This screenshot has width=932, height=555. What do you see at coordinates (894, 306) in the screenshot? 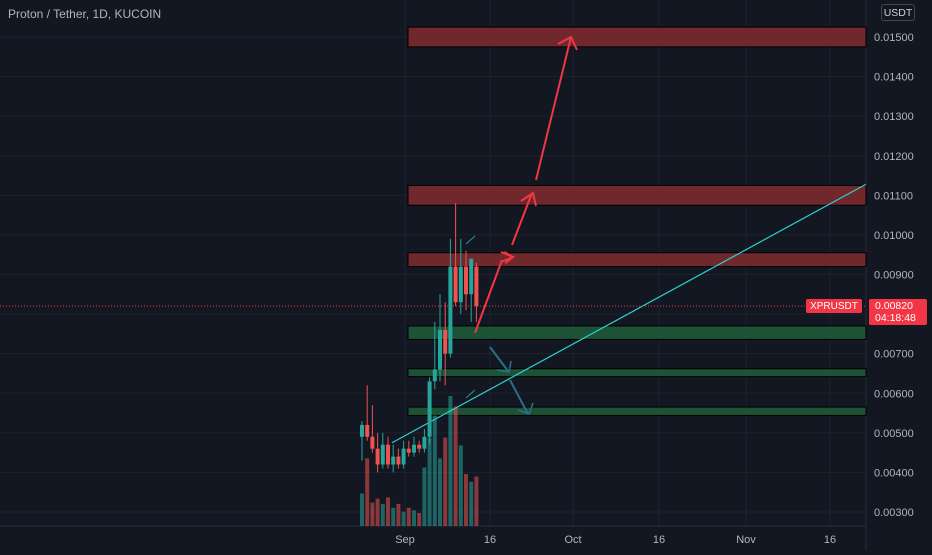
I see `last-price-value: 0.00820` at bounding box center [894, 306].